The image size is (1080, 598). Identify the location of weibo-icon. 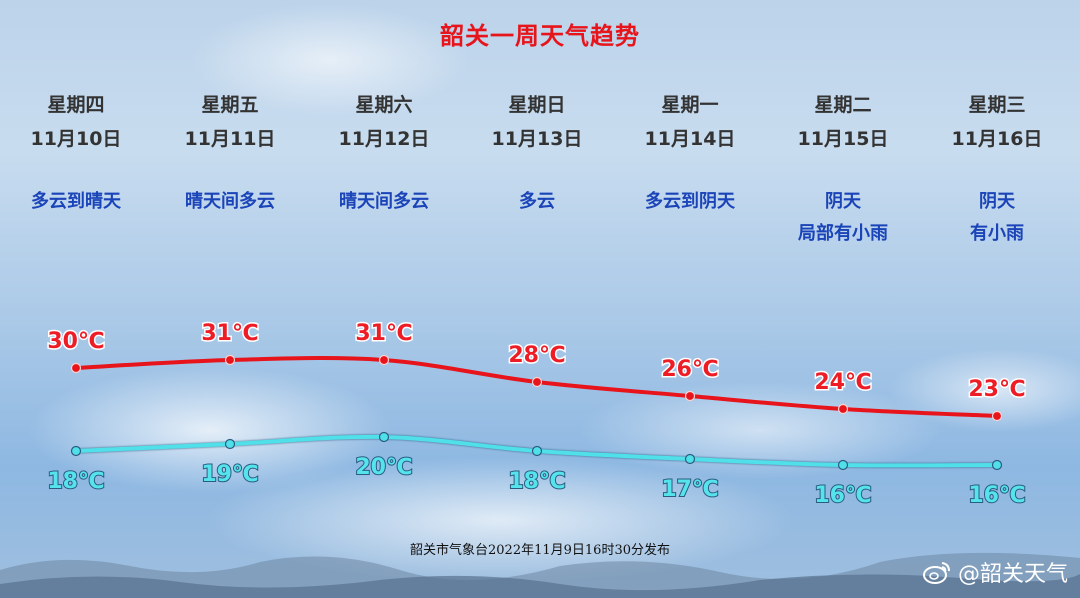
(936, 573).